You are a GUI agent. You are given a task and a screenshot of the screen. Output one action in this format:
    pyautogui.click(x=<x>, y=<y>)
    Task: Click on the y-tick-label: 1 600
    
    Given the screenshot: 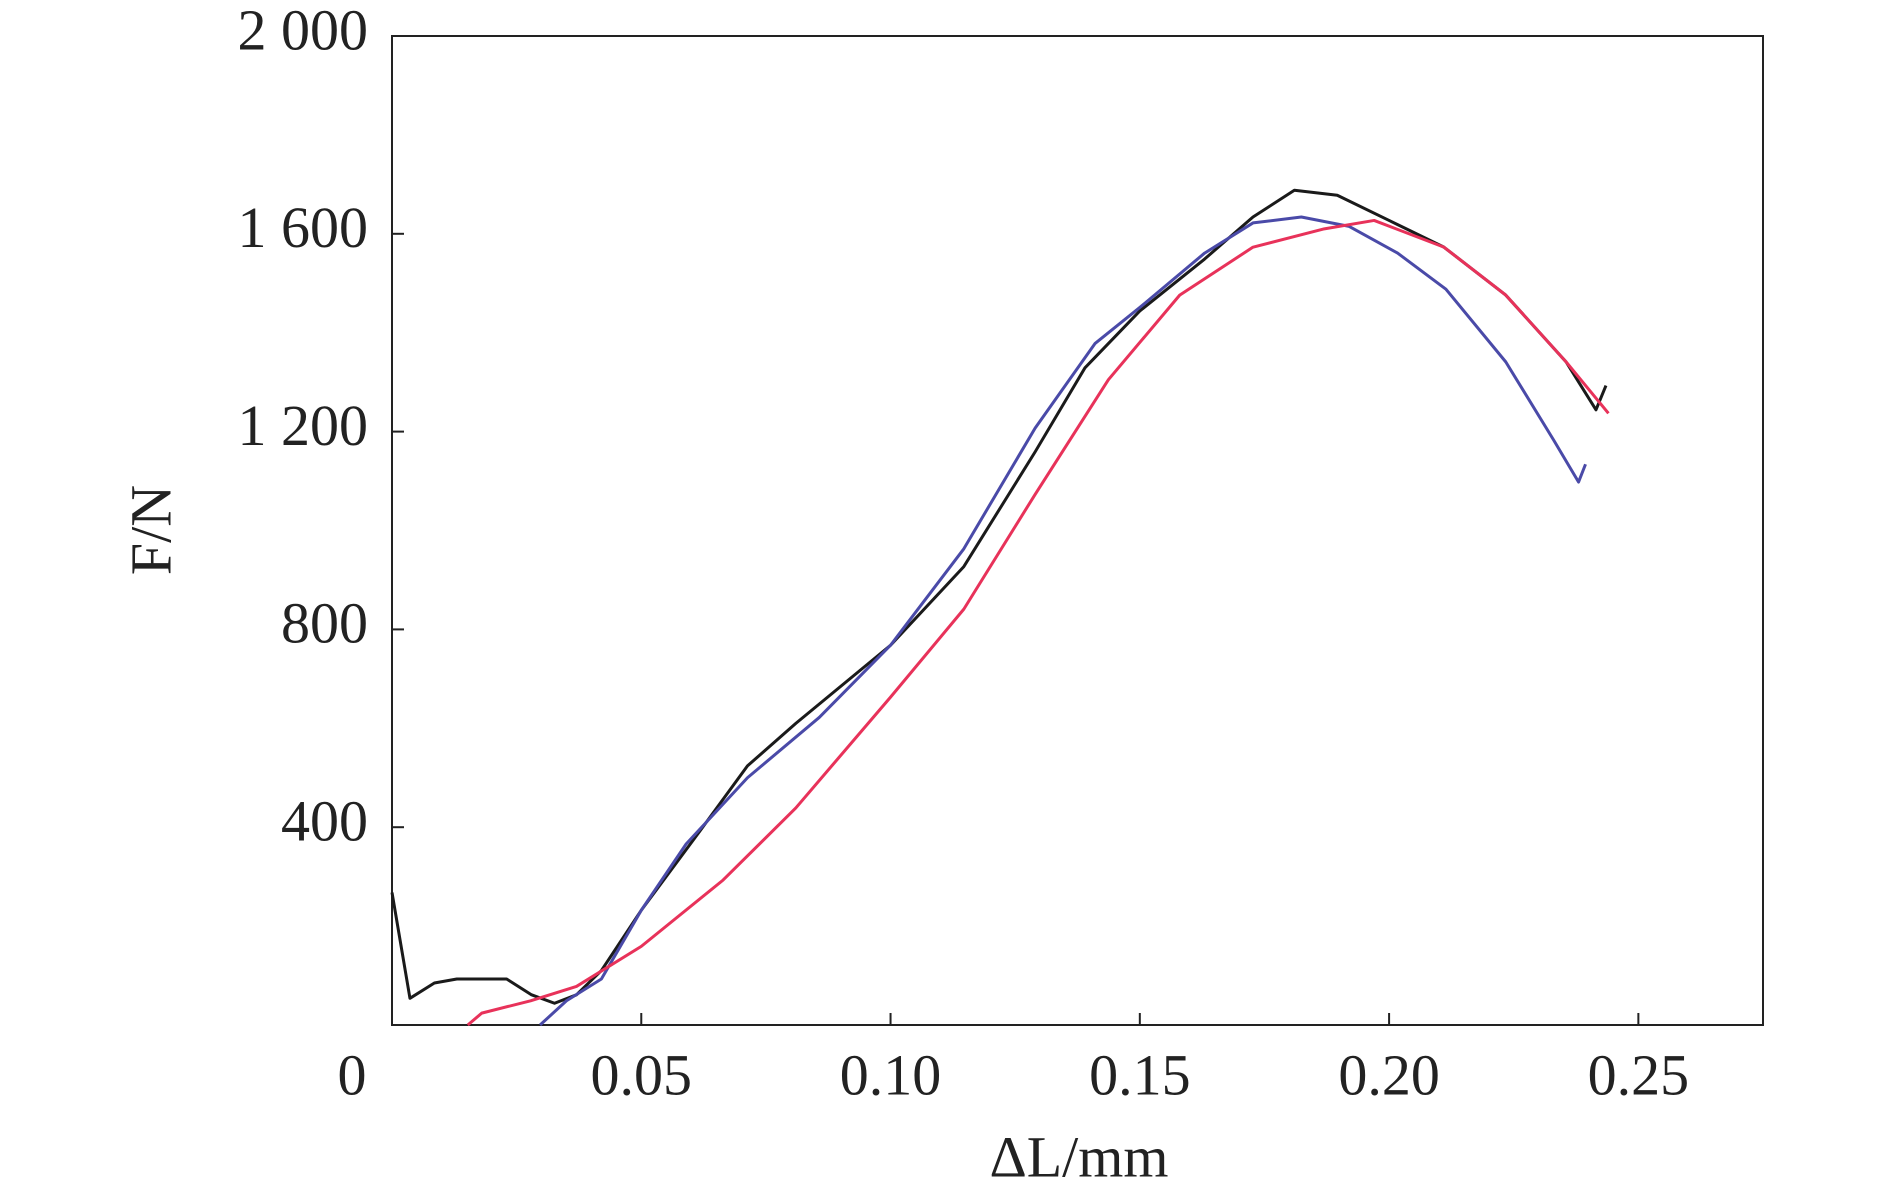 What is the action you would take?
    pyautogui.click(x=303, y=227)
    